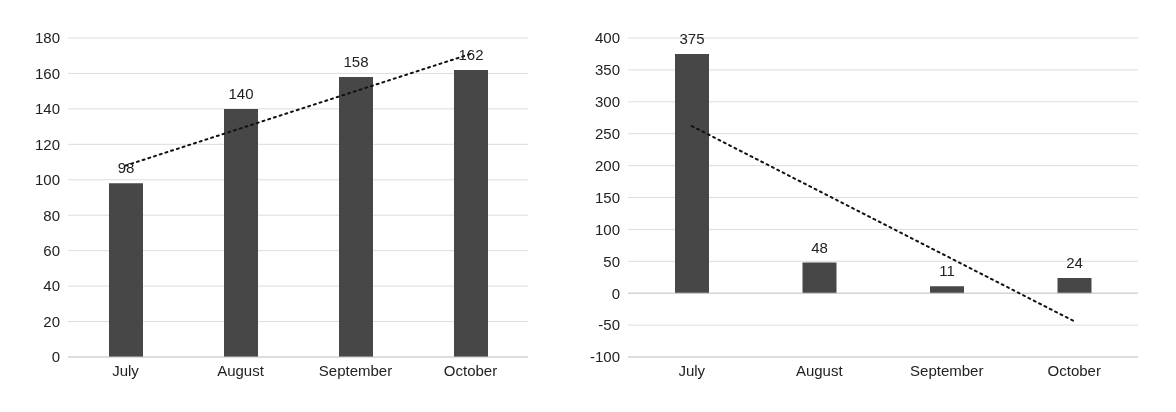  I want to click on y-tick-label: 20, so click(51, 321).